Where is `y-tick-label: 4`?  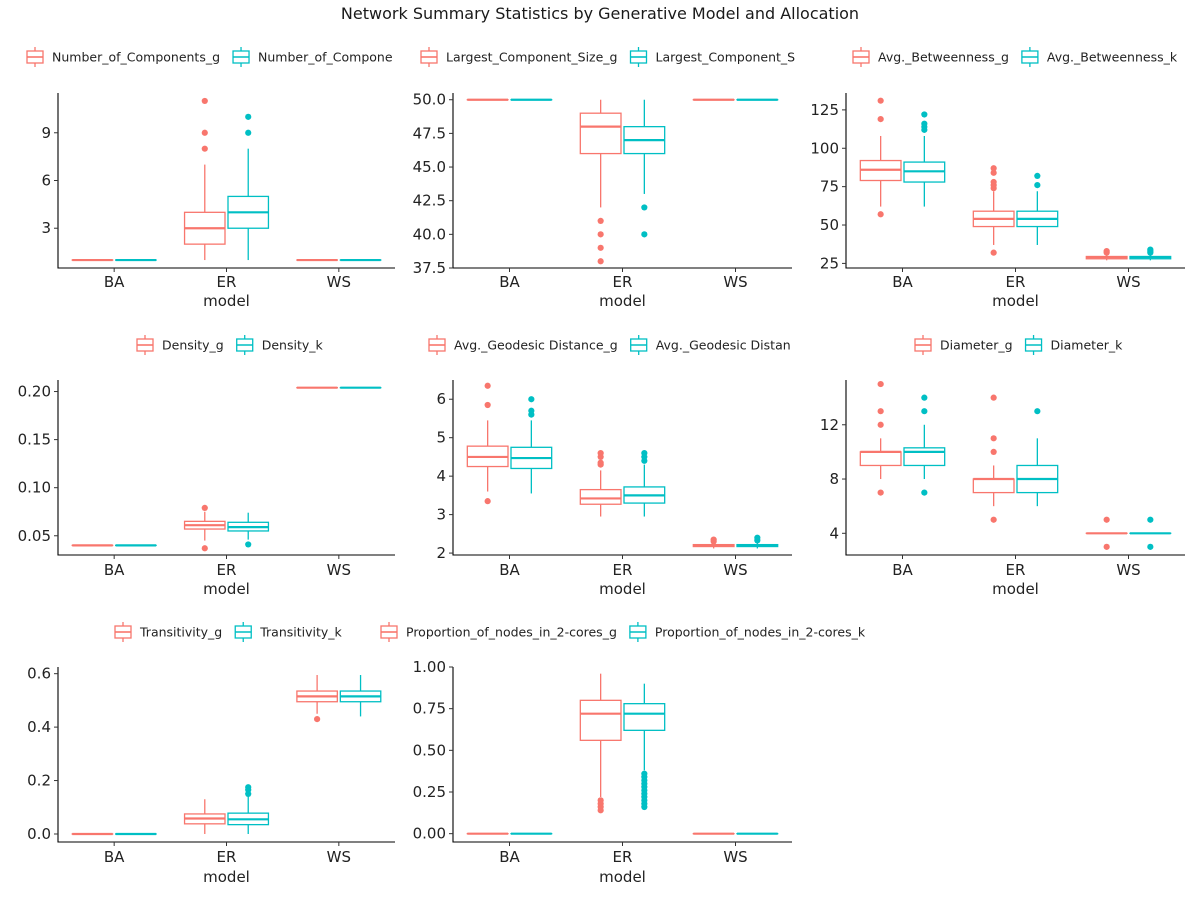 y-tick-label: 4 is located at coordinates (834, 533).